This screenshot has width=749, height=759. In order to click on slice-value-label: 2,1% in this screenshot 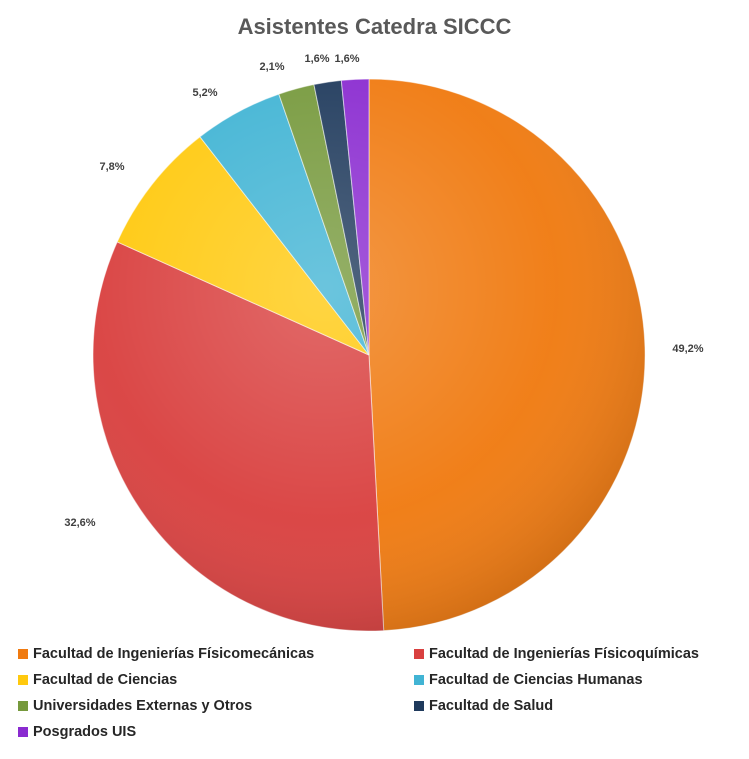, I will do `click(271, 67)`.